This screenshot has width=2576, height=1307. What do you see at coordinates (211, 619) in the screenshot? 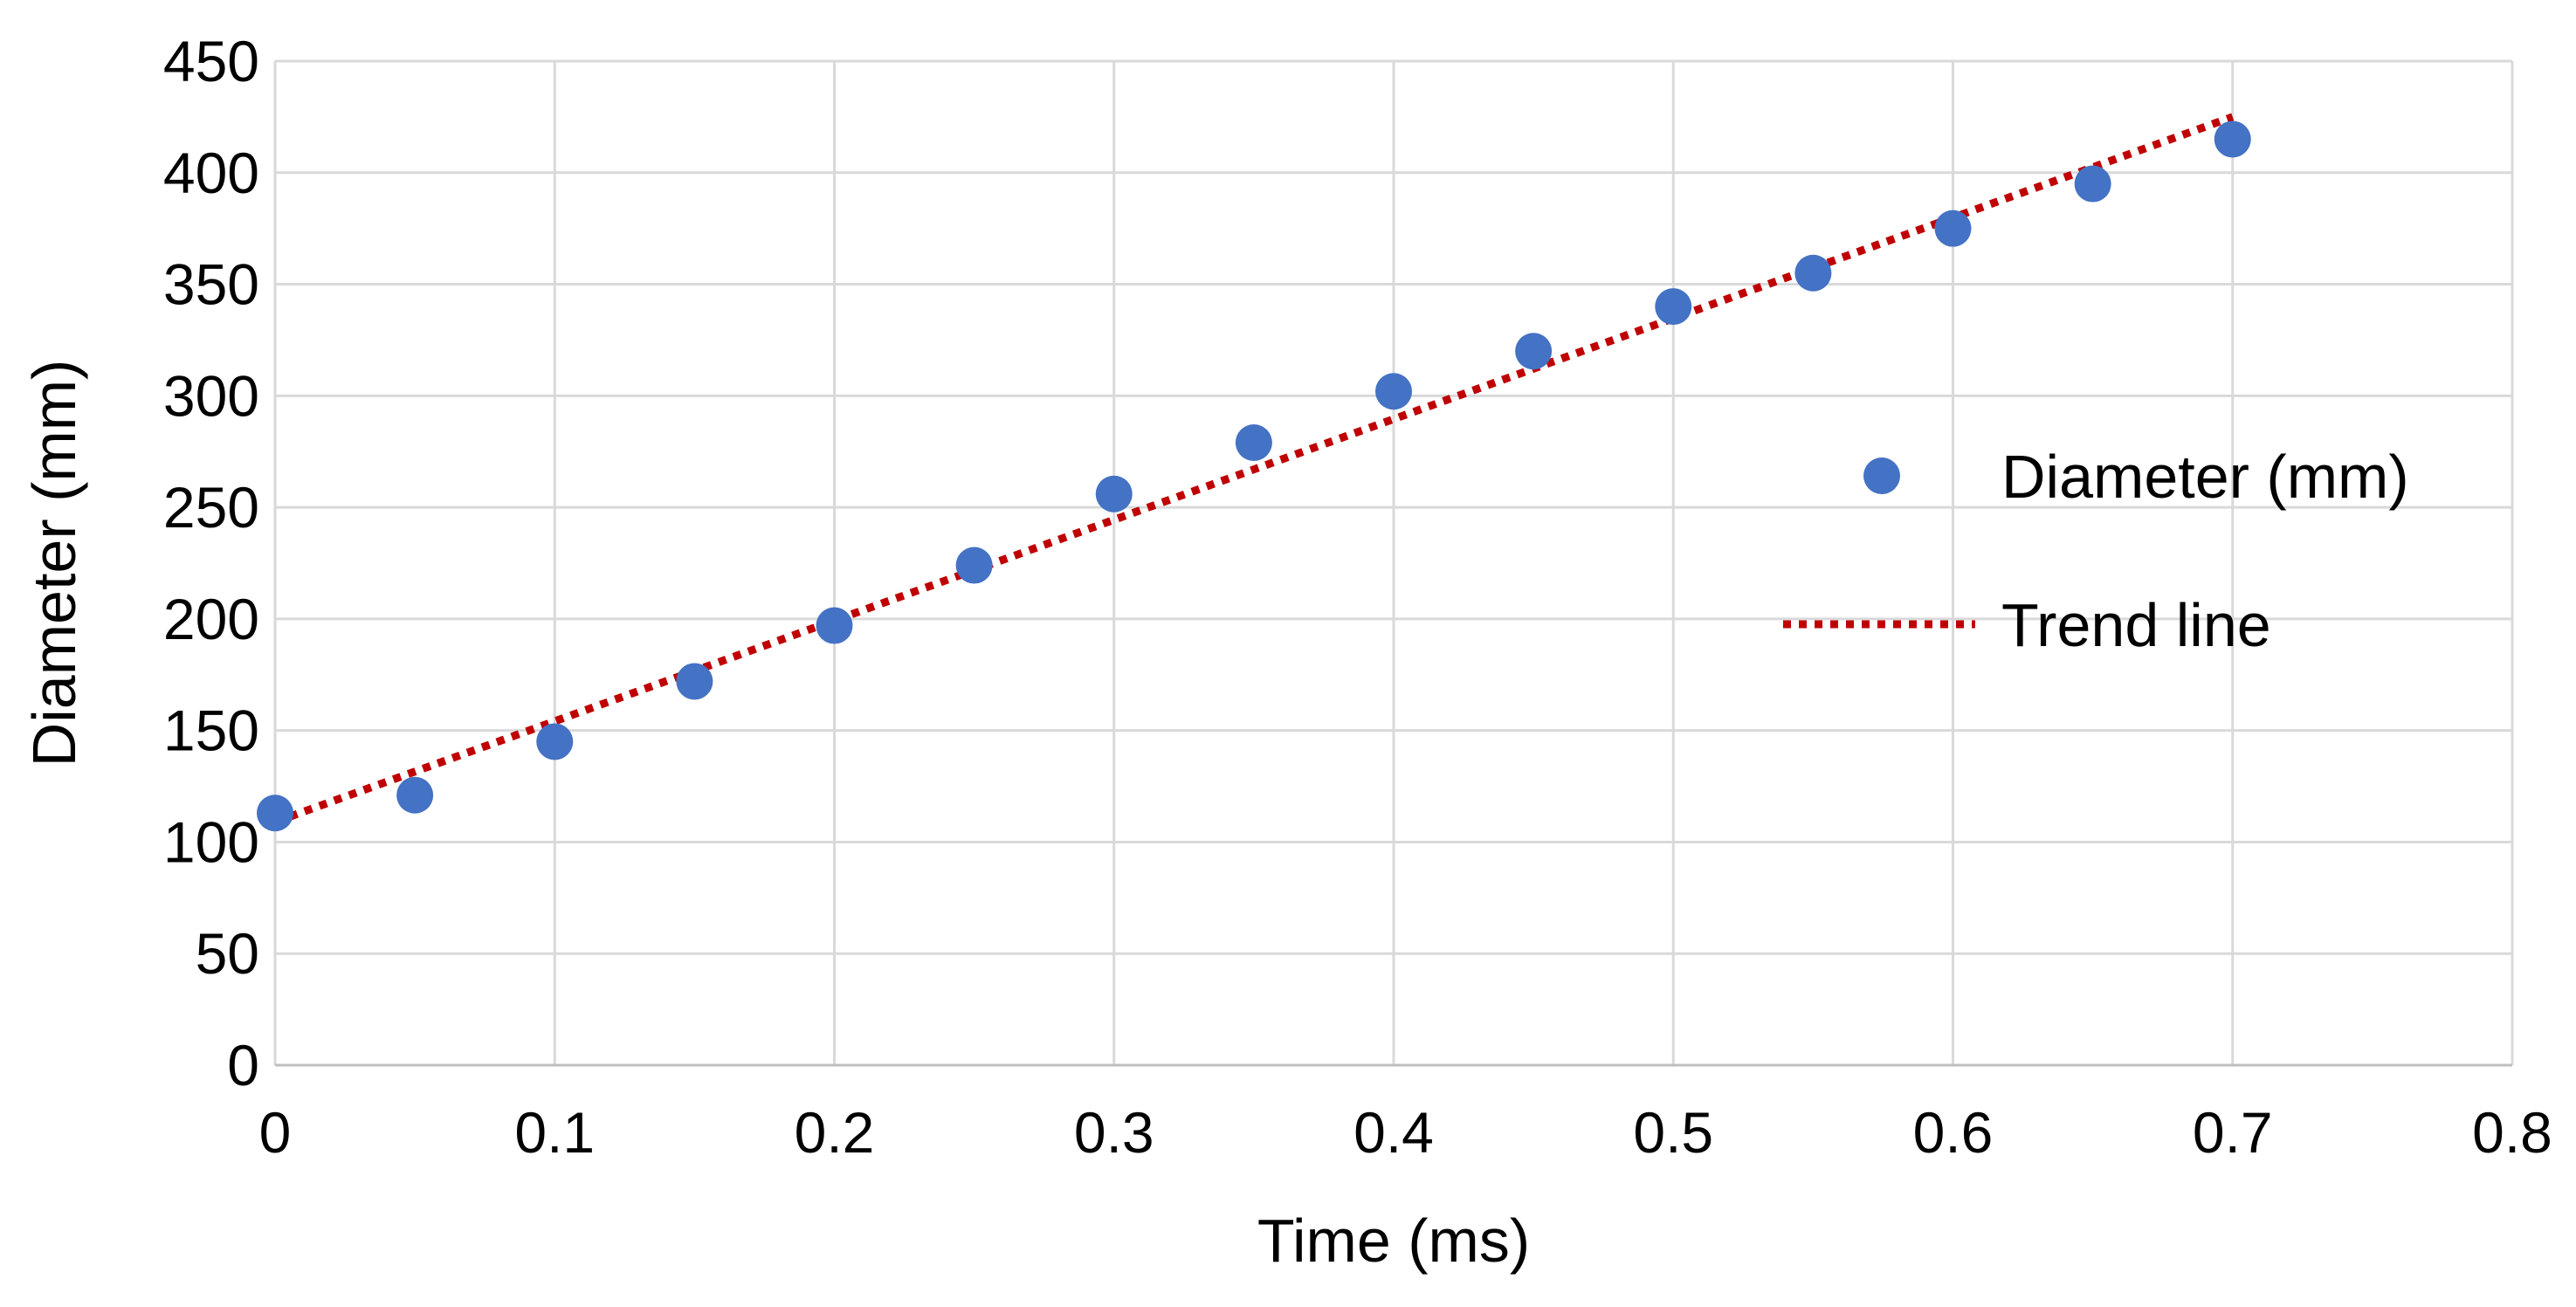
I see `y-tick-label: 200` at bounding box center [211, 619].